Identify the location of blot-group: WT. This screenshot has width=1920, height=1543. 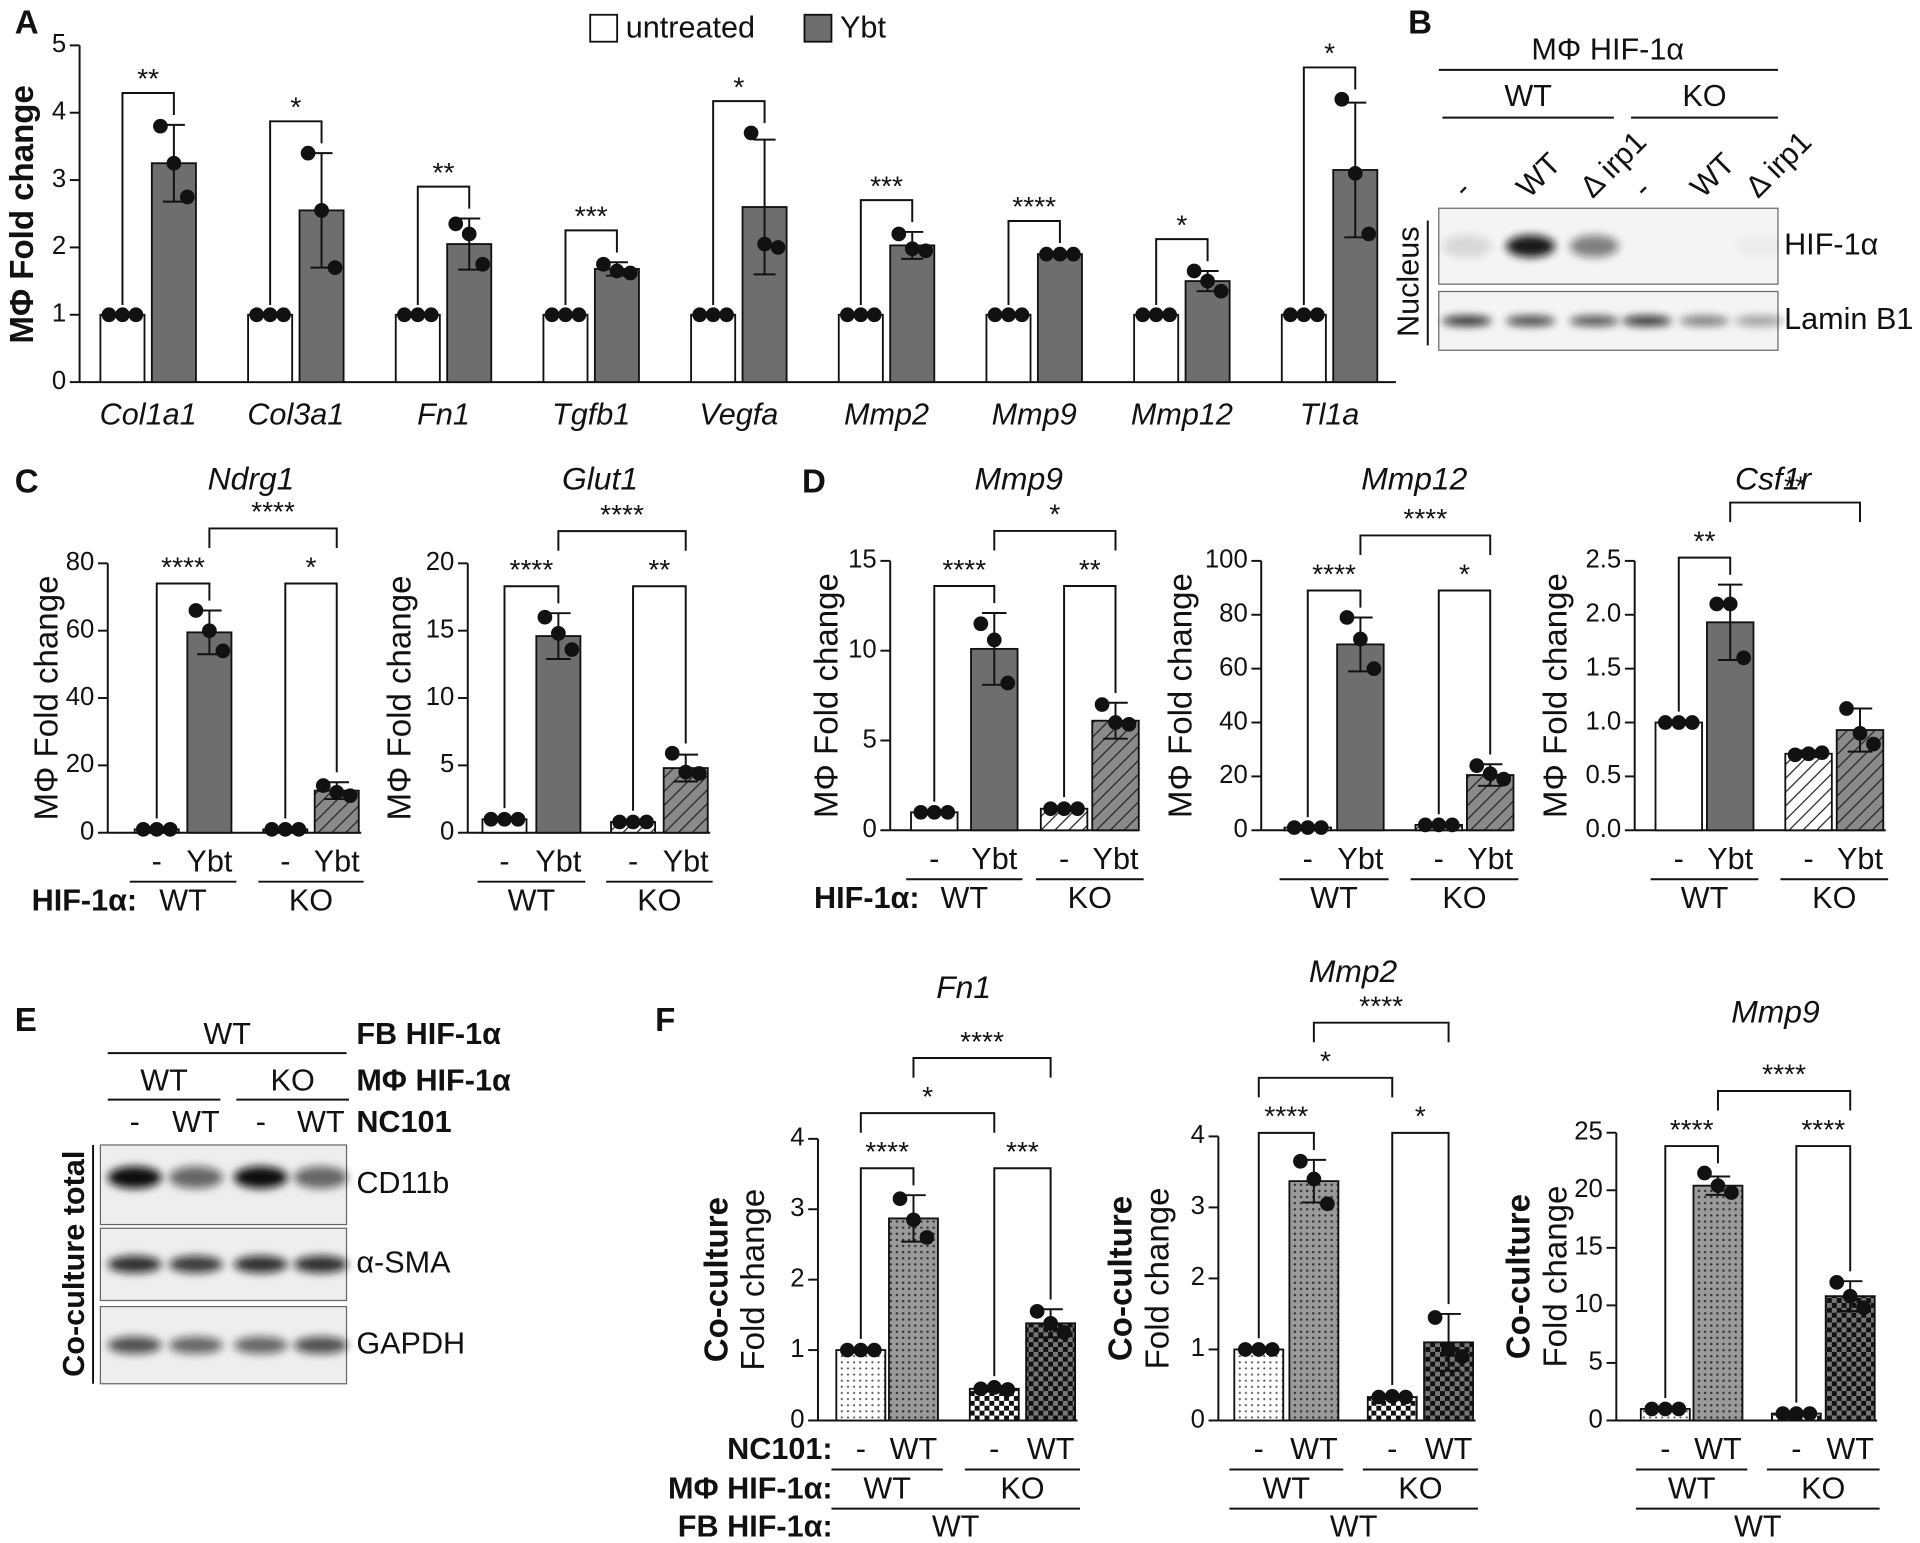
(164, 1081).